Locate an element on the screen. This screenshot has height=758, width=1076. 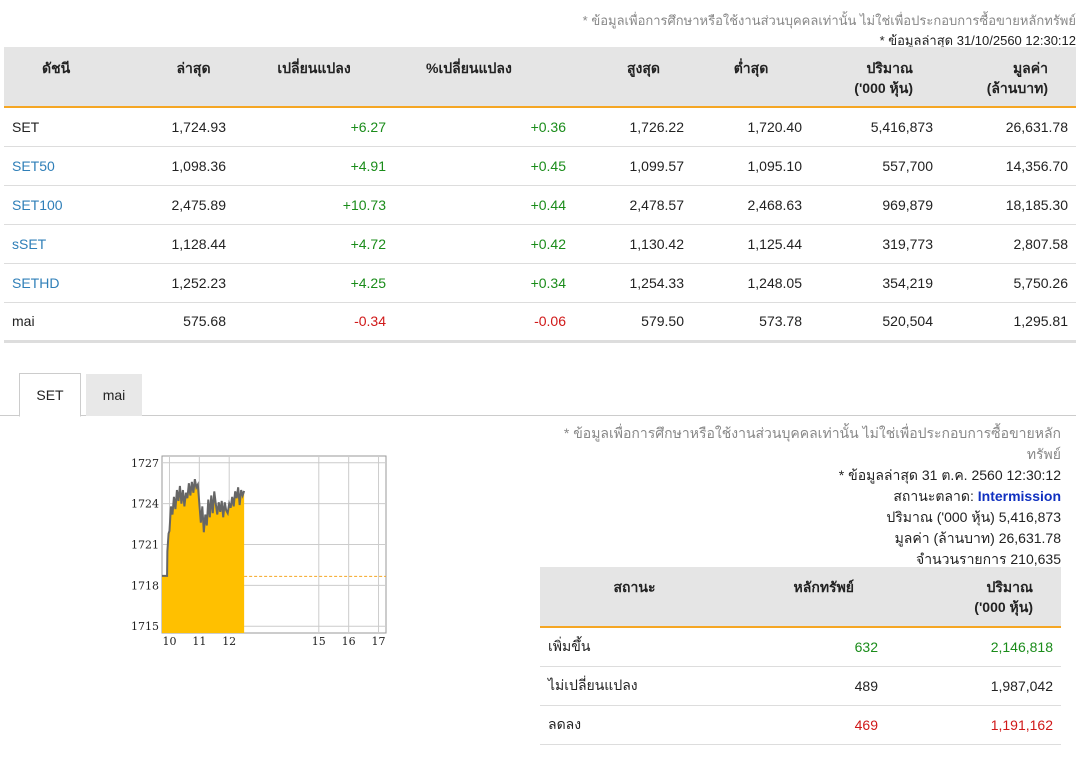
col-index: ดัชนี is located at coordinates (64, 77).